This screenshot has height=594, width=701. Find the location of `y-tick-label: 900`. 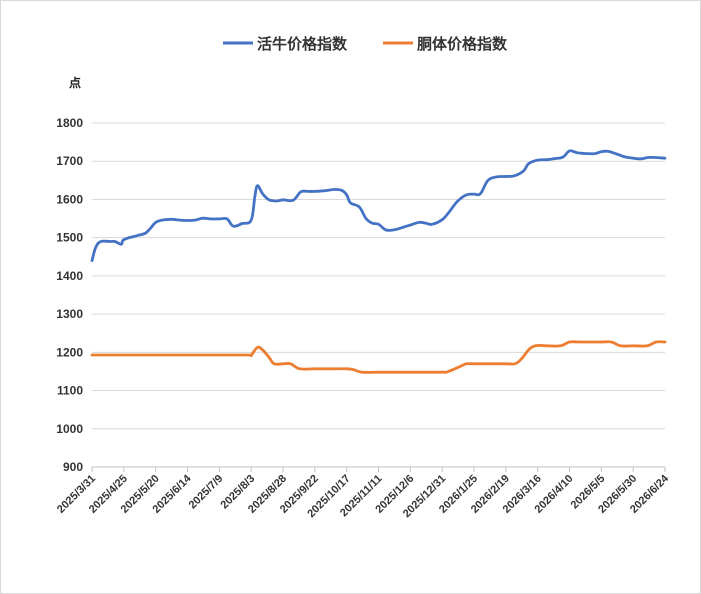

y-tick-label: 900 is located at coordinates (73, 467).